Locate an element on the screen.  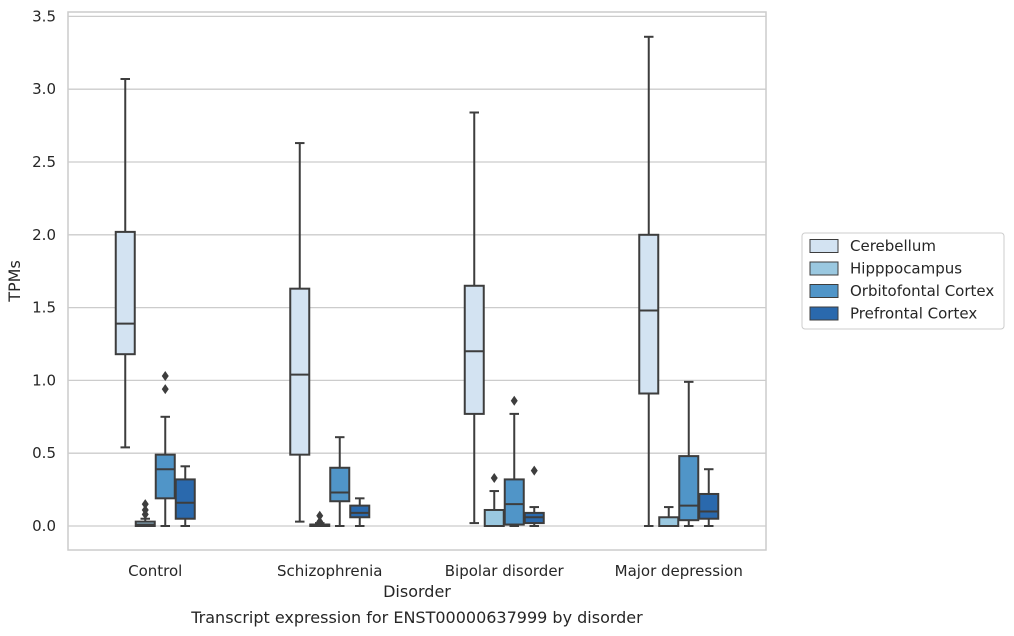
y-tick-label: 1.0 is located at coordinates (44, 380).